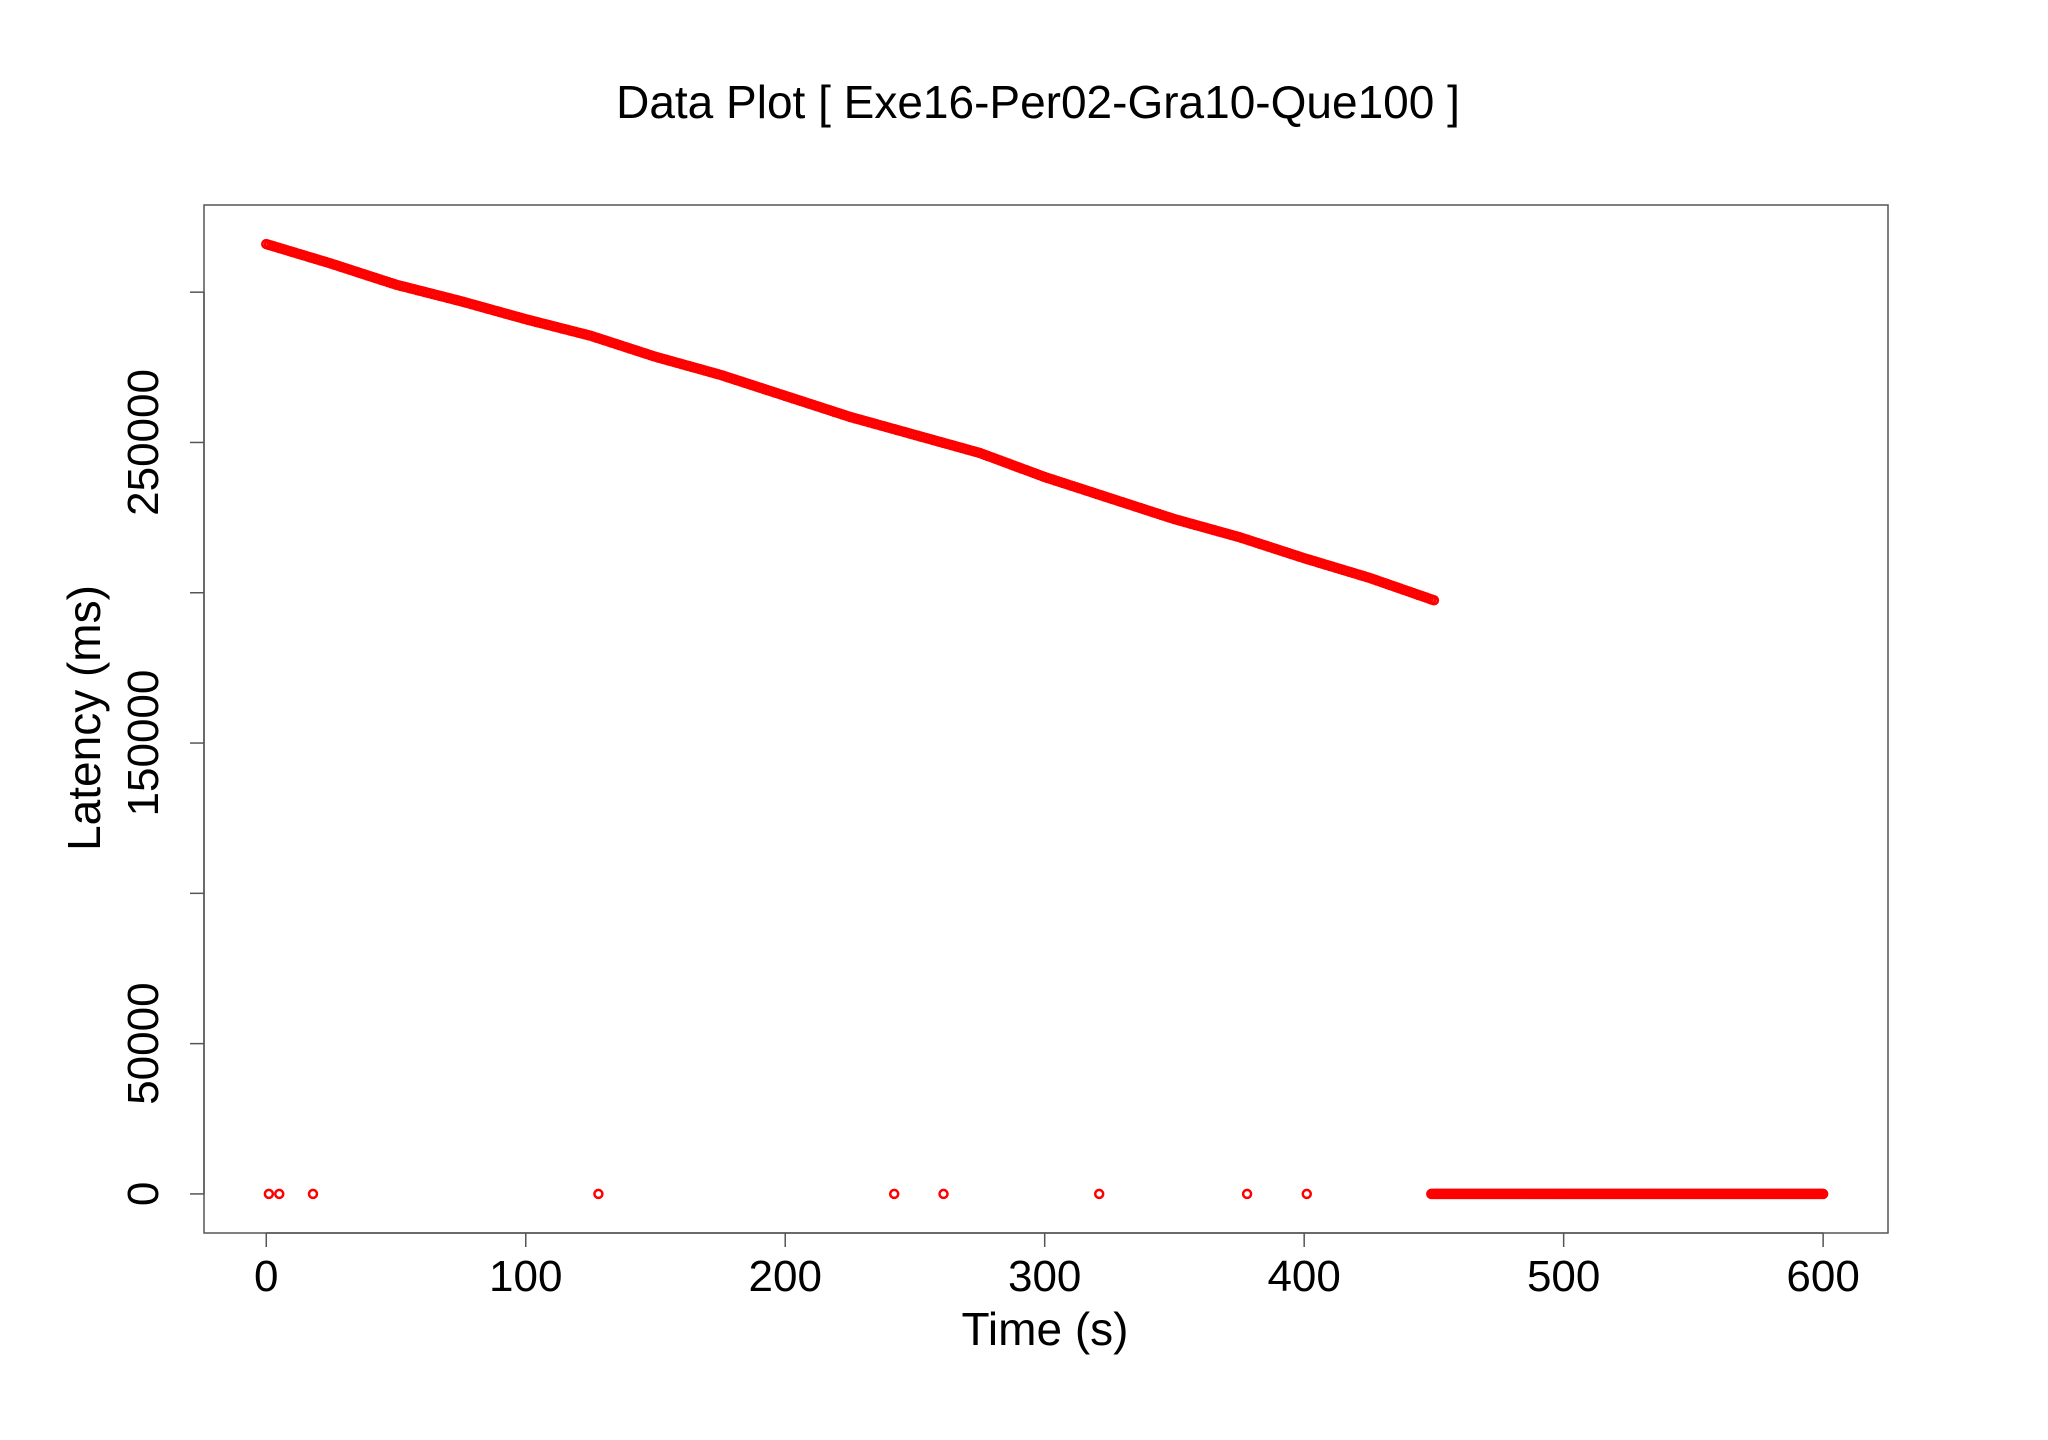 This screenshot has height=1440, width=2048. Describe the element at coordinates (143, 1194) in the screenshot. I see `y-tick-label: 0` at that location.